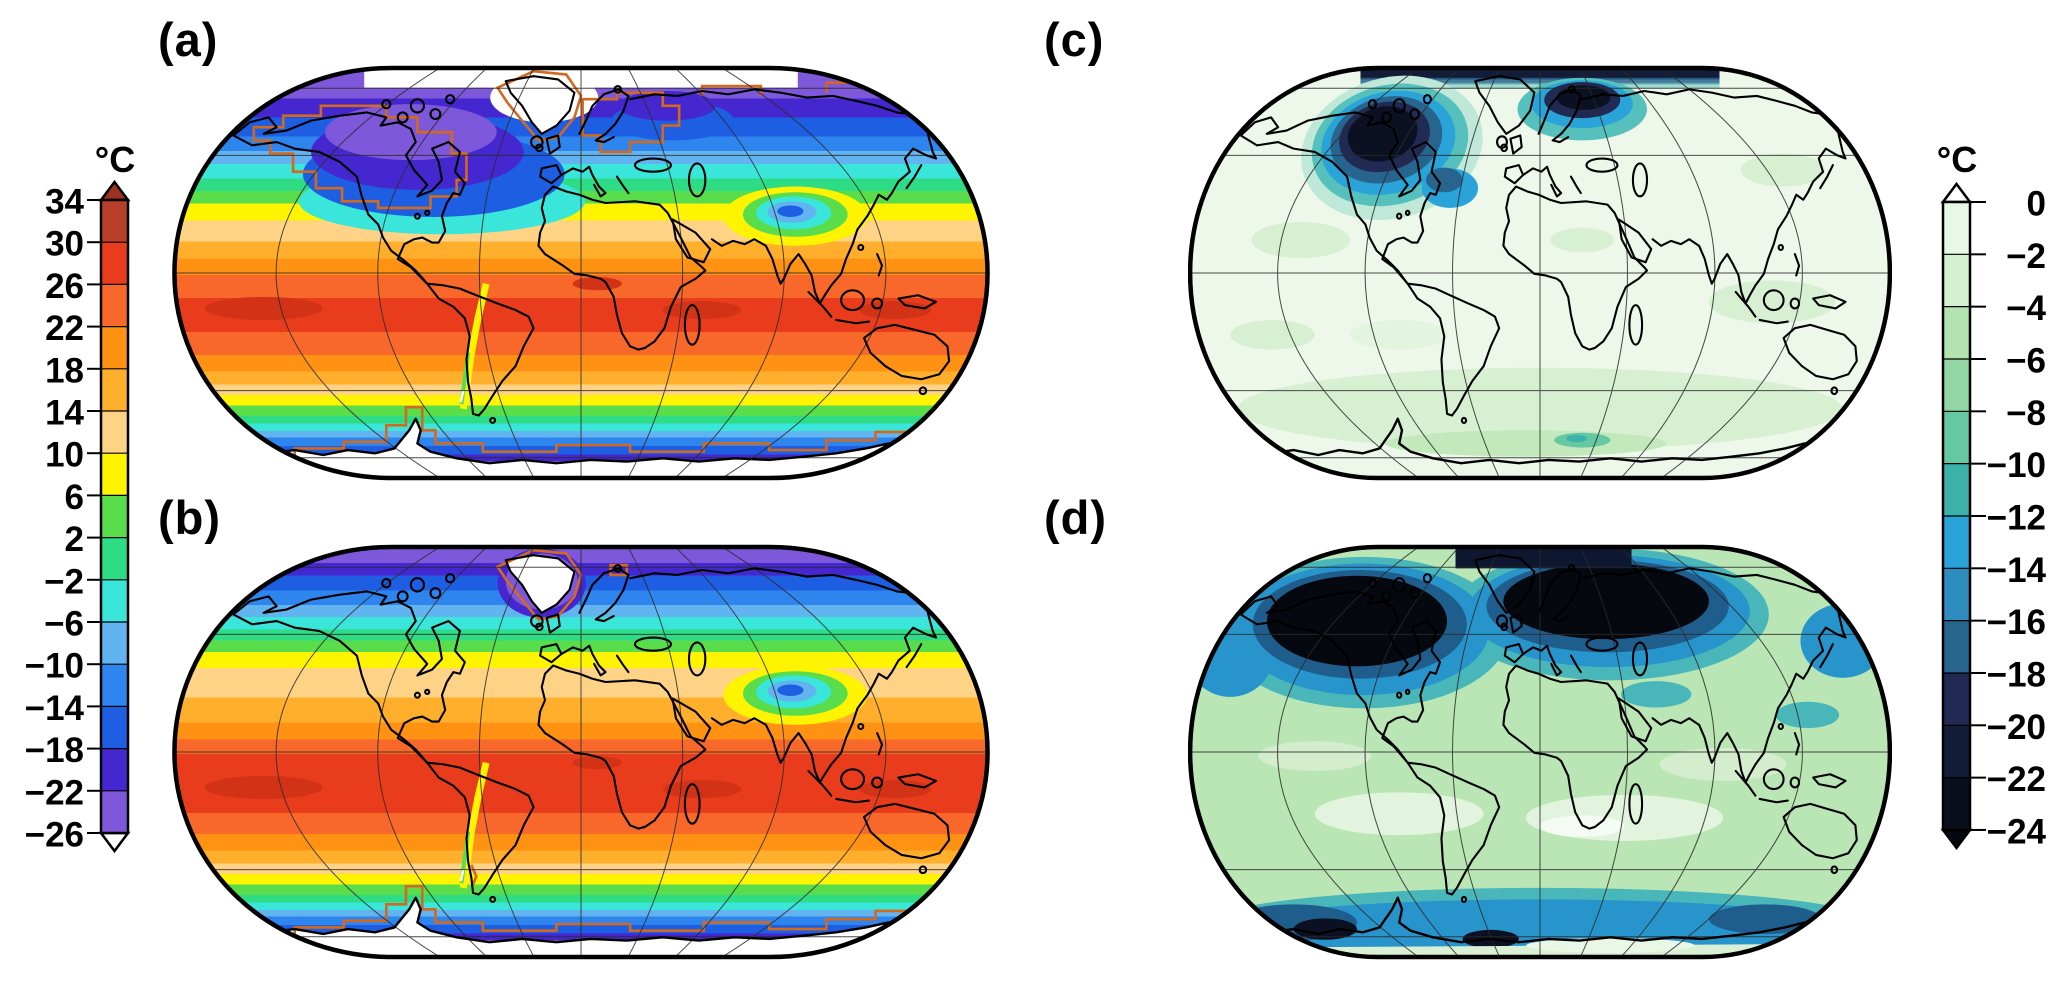  I want to click on antarctic-cool-band, so click(1526, 443).